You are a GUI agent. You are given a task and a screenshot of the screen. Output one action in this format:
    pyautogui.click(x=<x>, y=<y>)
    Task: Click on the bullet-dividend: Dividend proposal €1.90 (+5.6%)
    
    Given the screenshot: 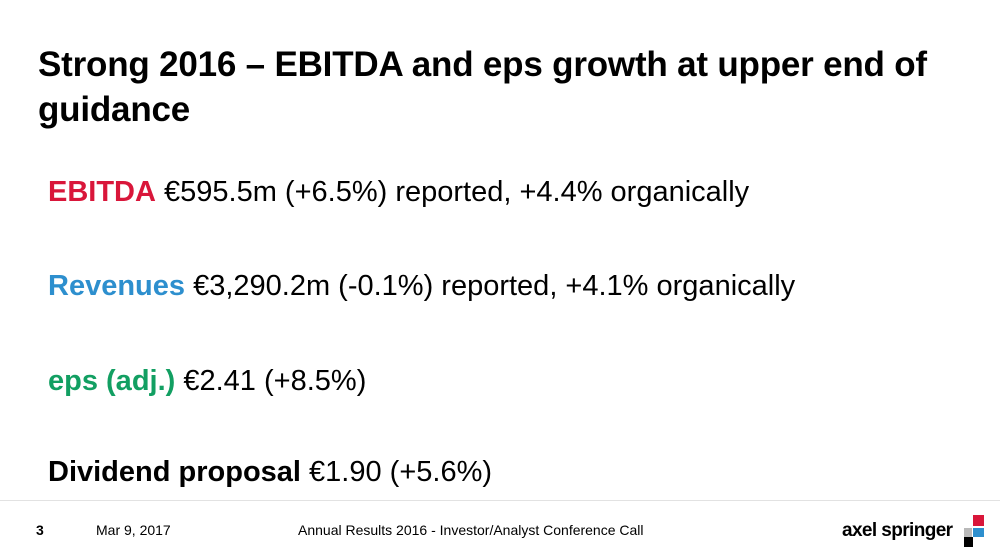 What is the action you would take?
    pyautogui.click(x=270, y=472)
    